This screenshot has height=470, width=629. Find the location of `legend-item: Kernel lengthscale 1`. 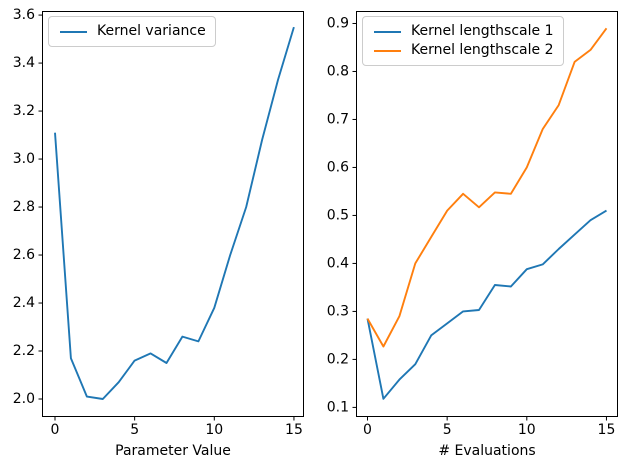

legend-item: Kernel lengthscale 1 is located at coordinates (464, 31).